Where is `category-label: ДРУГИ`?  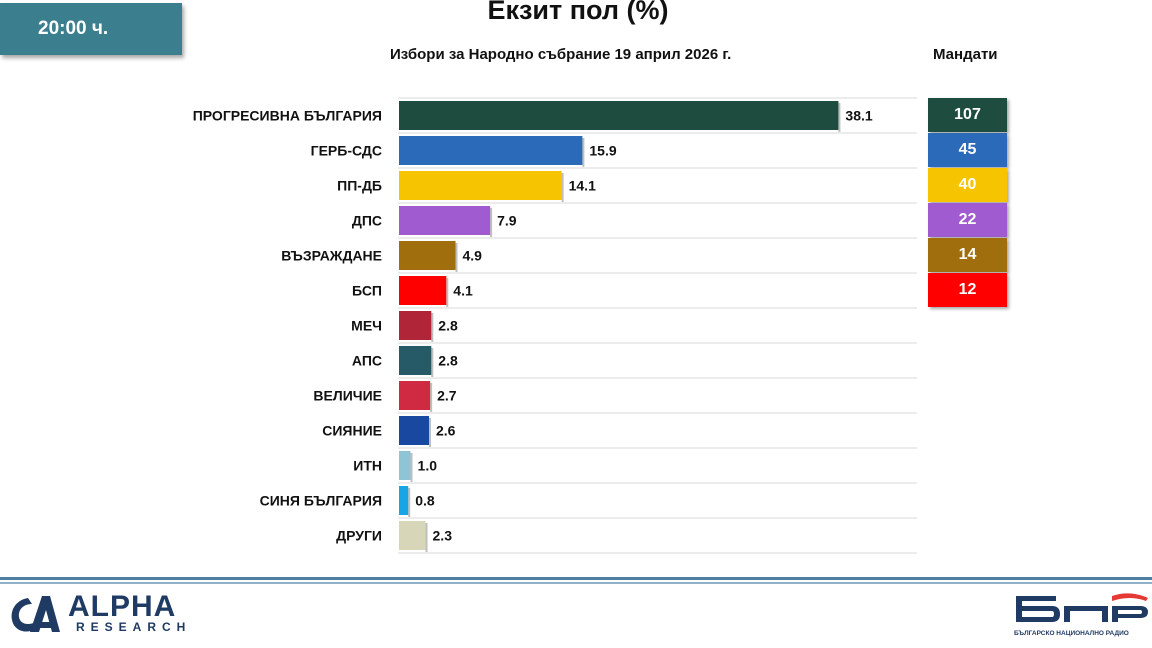 category-label: ДРУГИ is located at coordinates (359, 536).